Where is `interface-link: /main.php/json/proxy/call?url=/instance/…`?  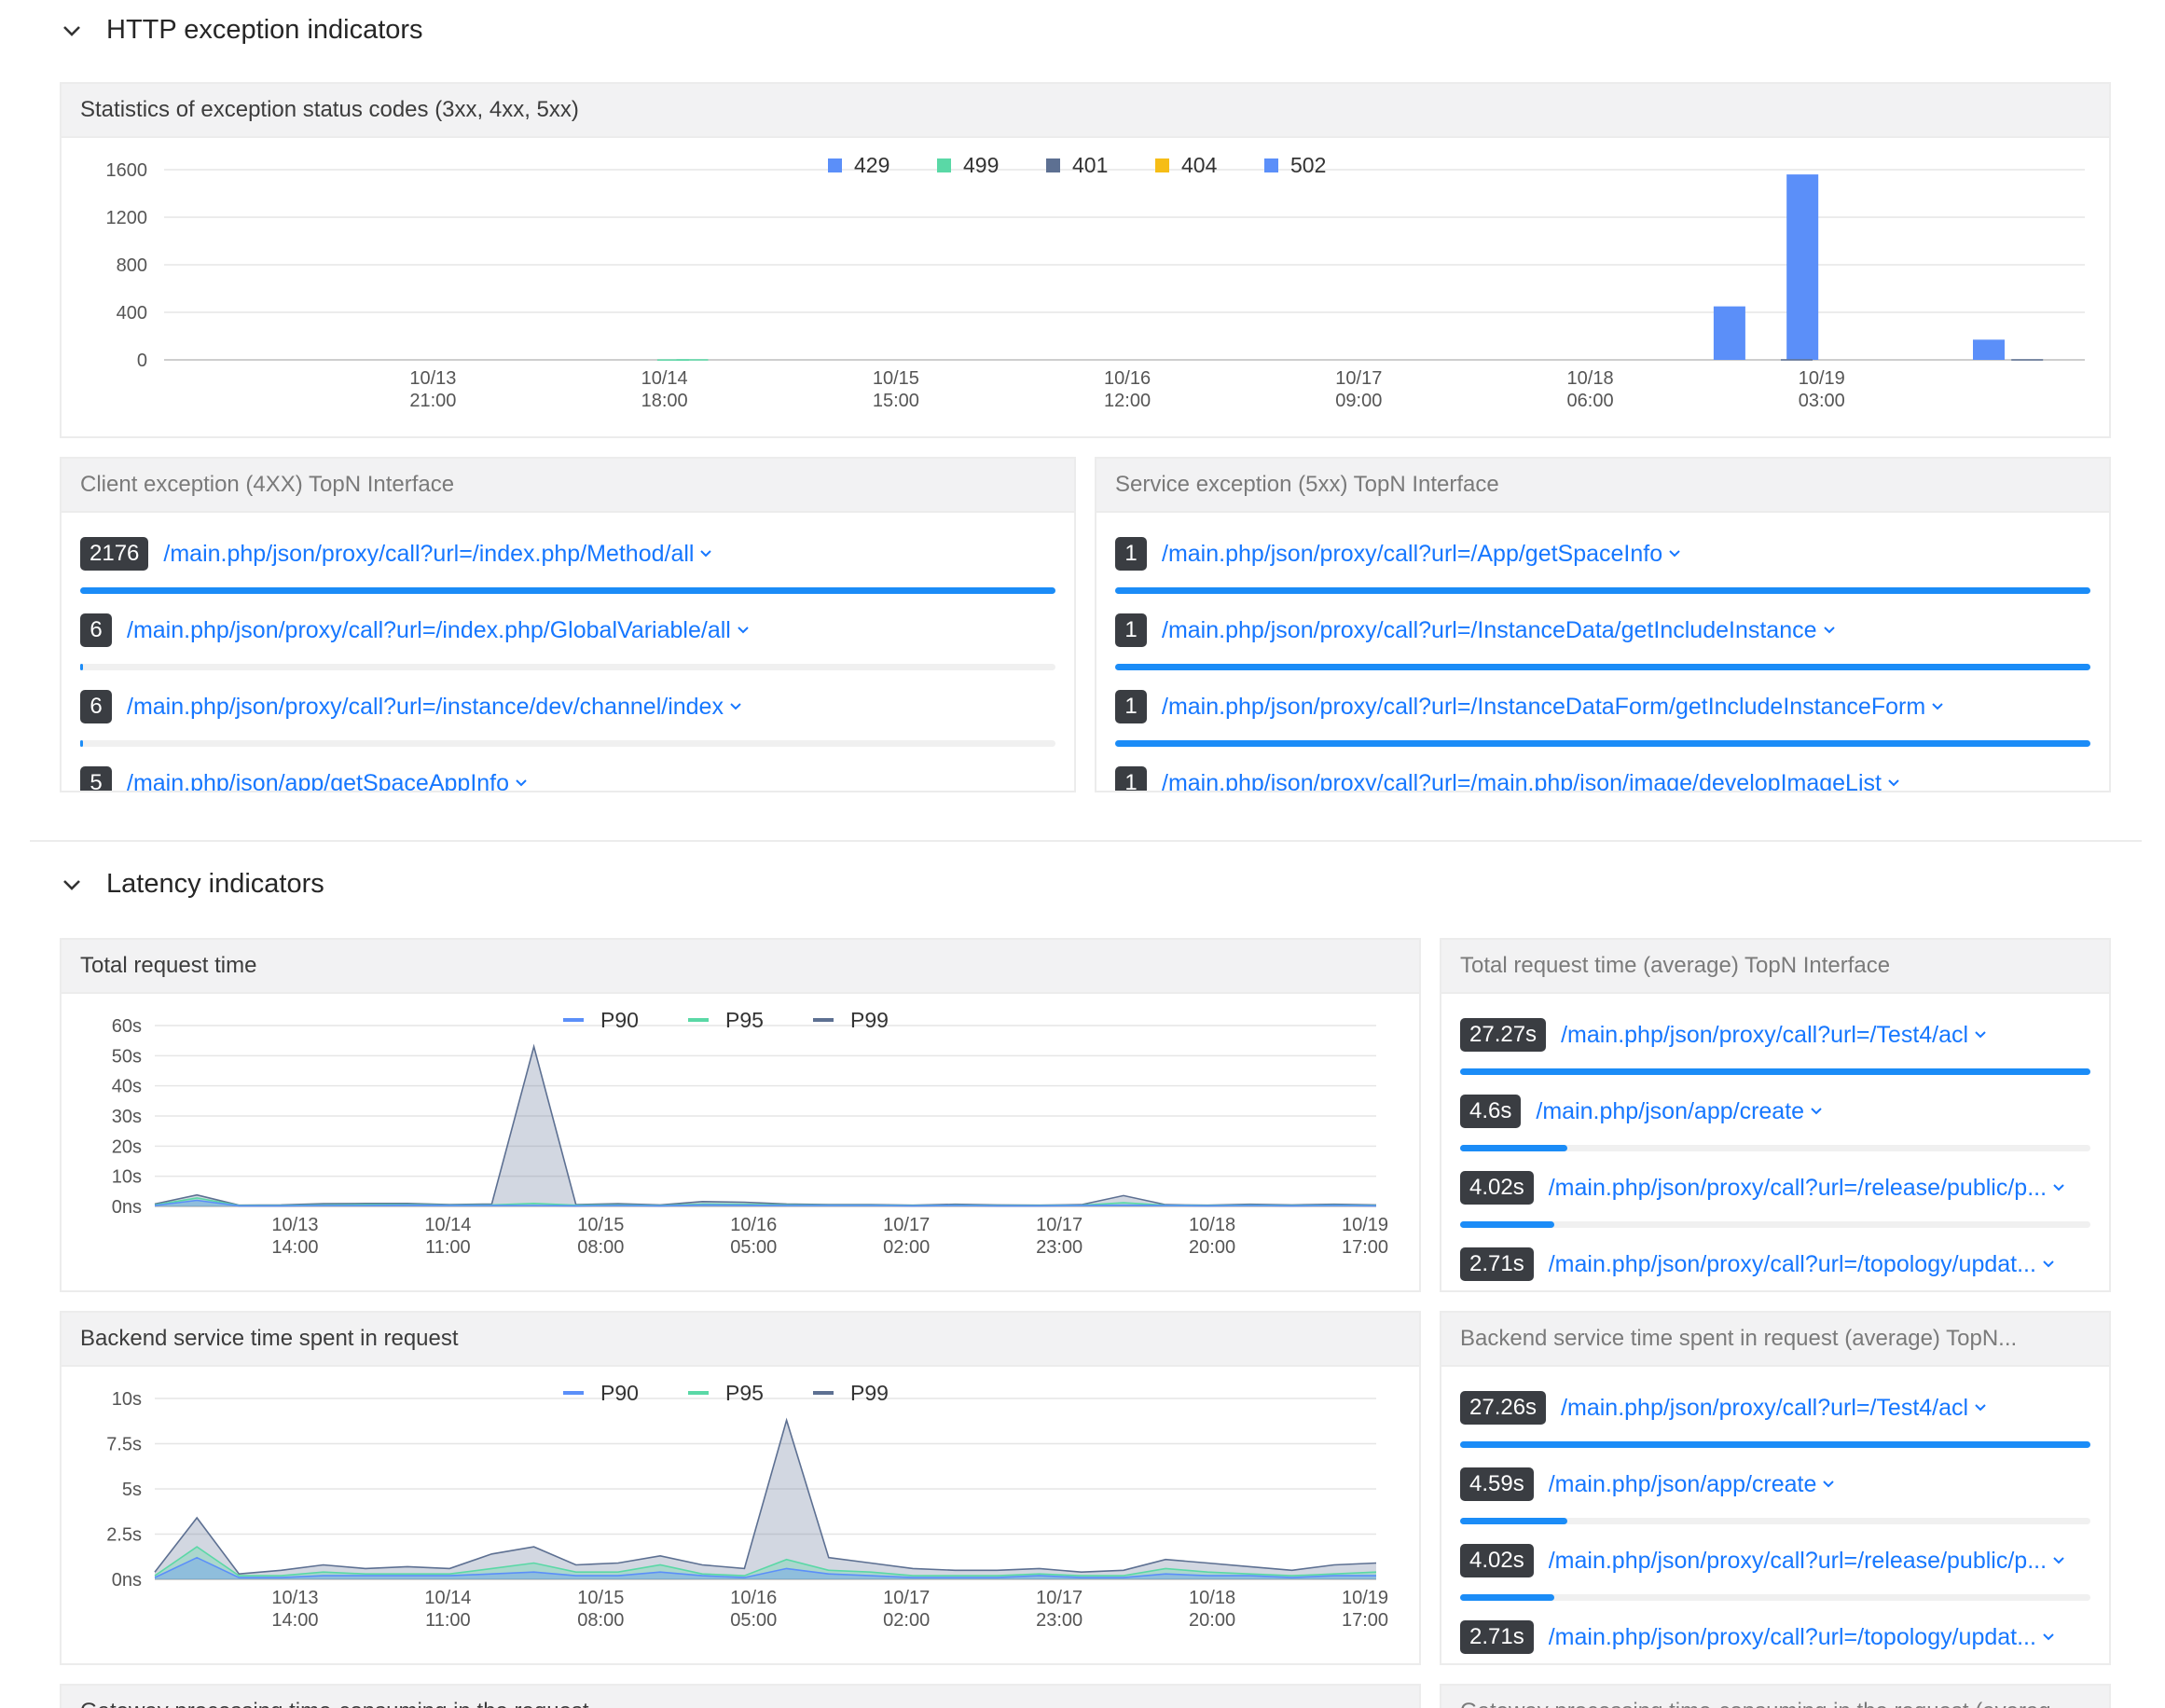
interface-link: /main.php/json/proxy/call?url=/instance/… is located at coordinates (425, 706).